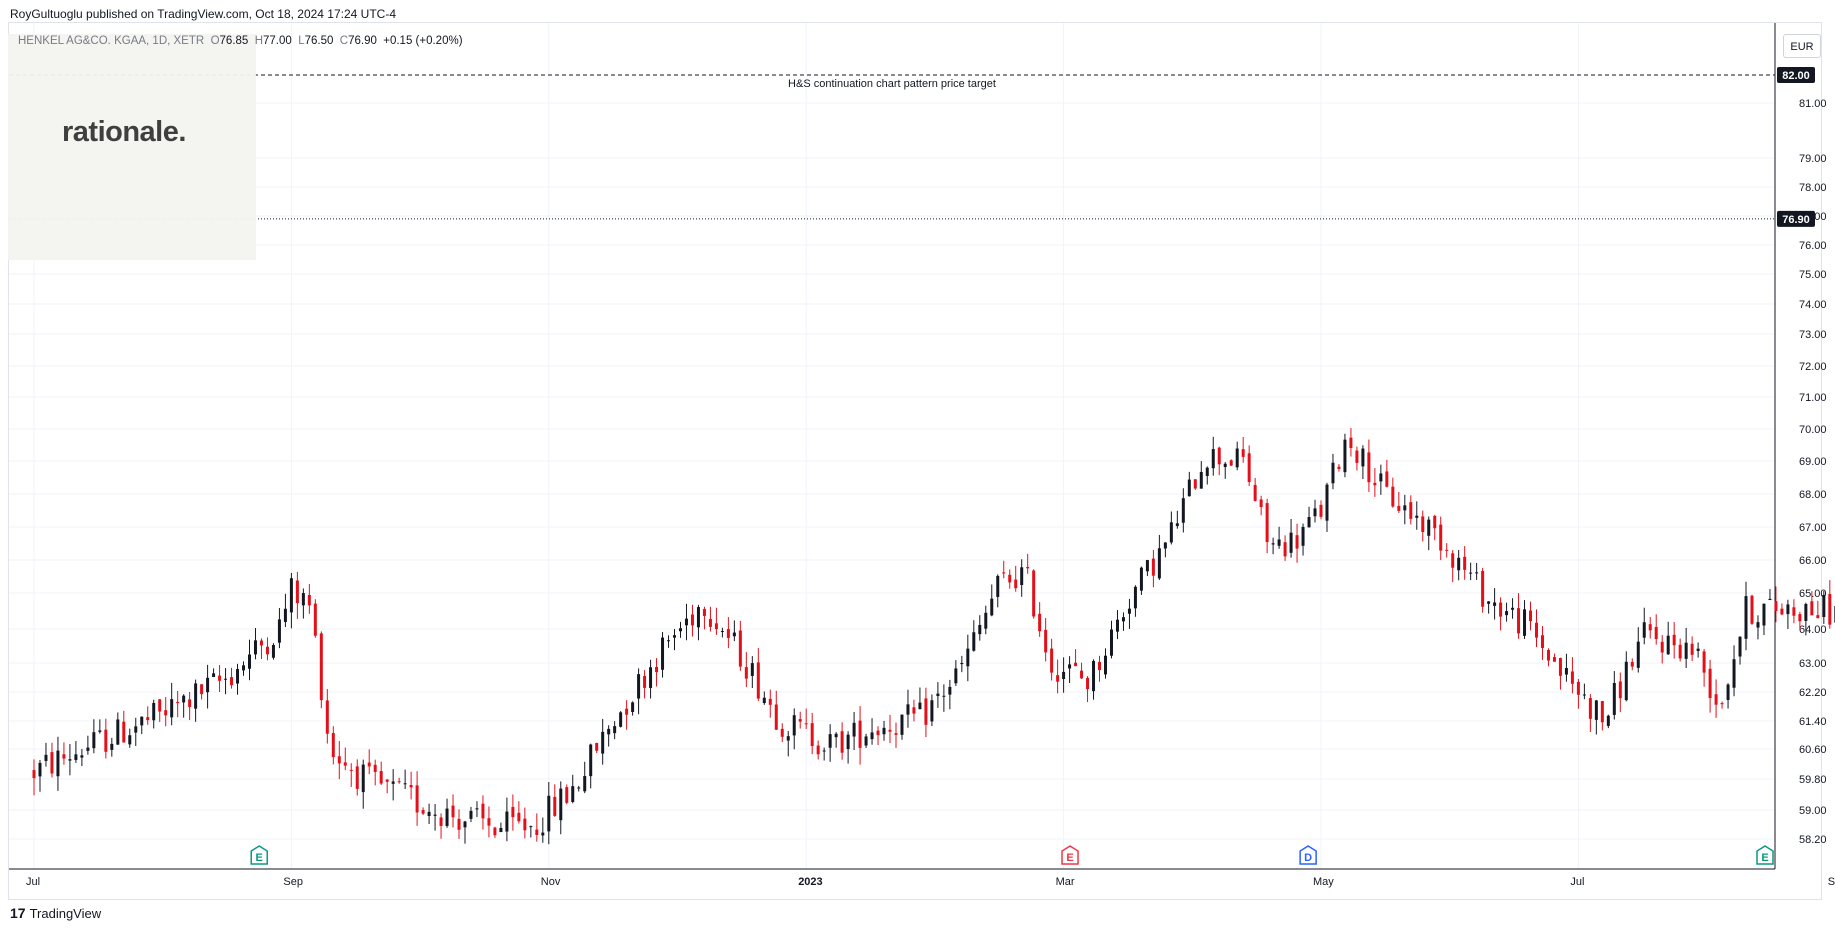 The image size is (1835, 931). Describe the element at coordinates (111, 41) in the screenshot. I see `legend-symbol: HENKEL AG&CO. KGAA, 1D, XETR` at that location.